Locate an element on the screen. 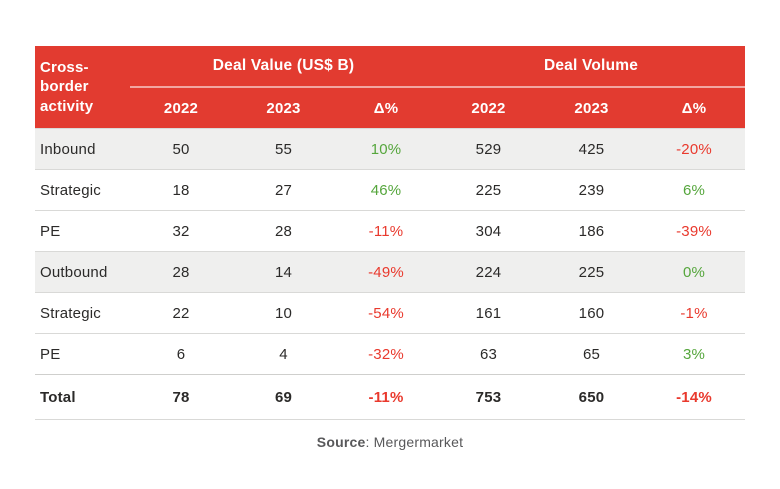 The height and width of the screenshot is (489, 780). table-row-outbound: Outbound 28 14 -49% 224 225 0% is located at coordinates (390, 272).